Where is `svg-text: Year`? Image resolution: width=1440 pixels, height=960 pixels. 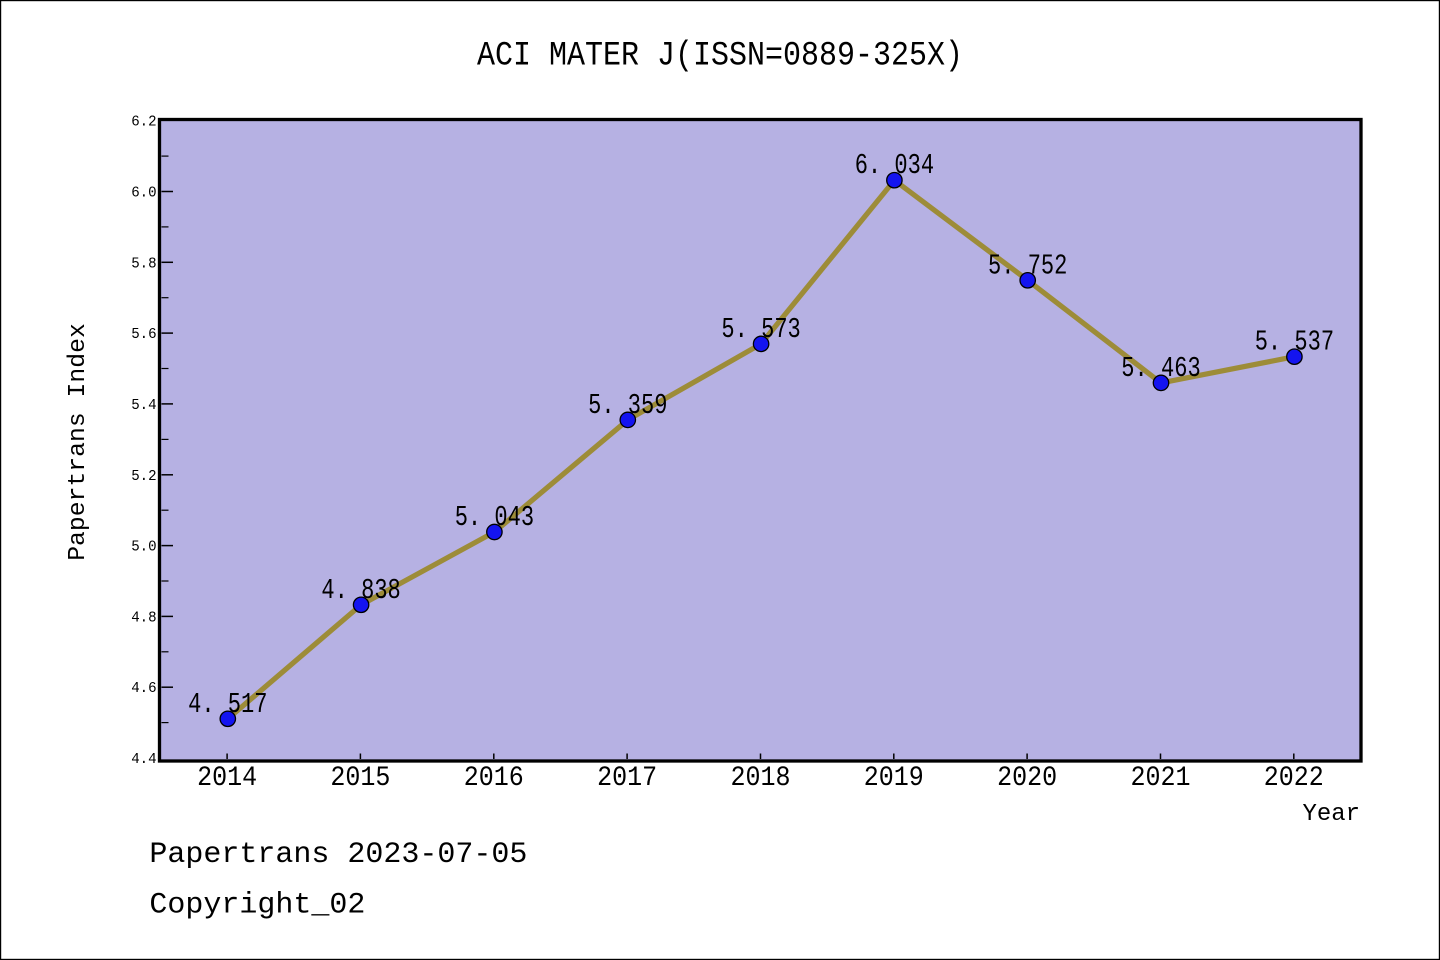
svg-text: Year is located at coordinates (1332, 814).